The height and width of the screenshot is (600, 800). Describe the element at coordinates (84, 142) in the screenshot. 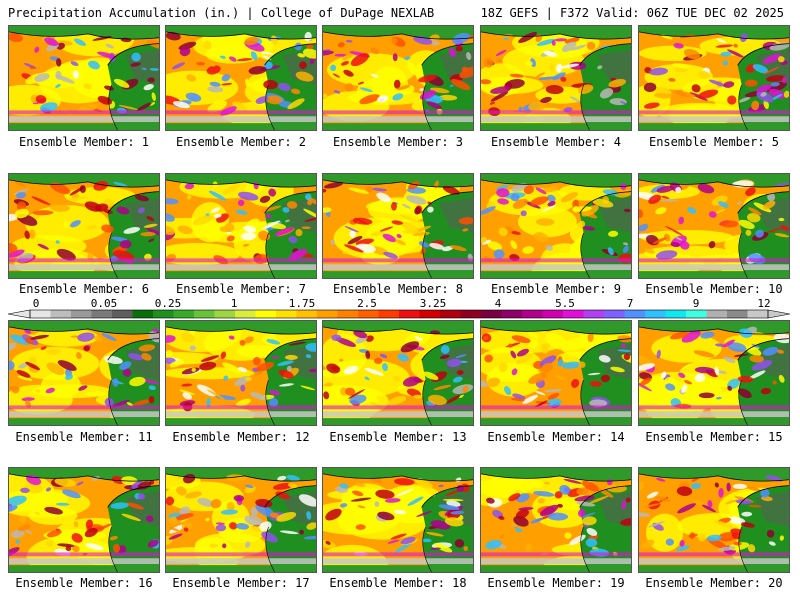

I see `ensemble-member-label: Ensemble Member: 1` at that location.